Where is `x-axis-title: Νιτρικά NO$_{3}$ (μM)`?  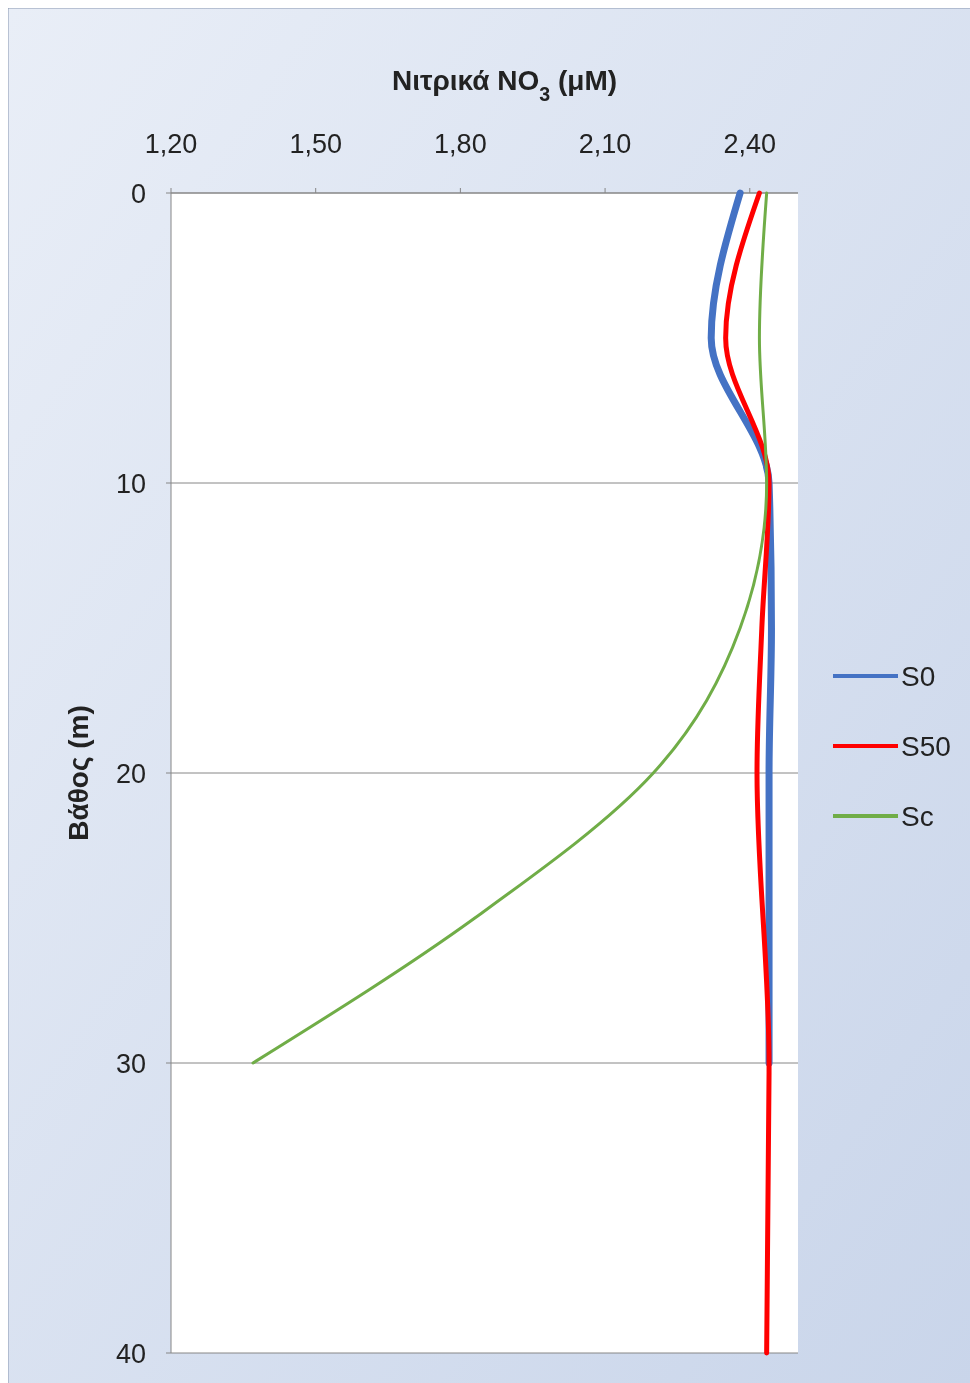
x-axis-title: Νιτρικά NO$_{3}$ (μM) is located at coordinates (504, 85).